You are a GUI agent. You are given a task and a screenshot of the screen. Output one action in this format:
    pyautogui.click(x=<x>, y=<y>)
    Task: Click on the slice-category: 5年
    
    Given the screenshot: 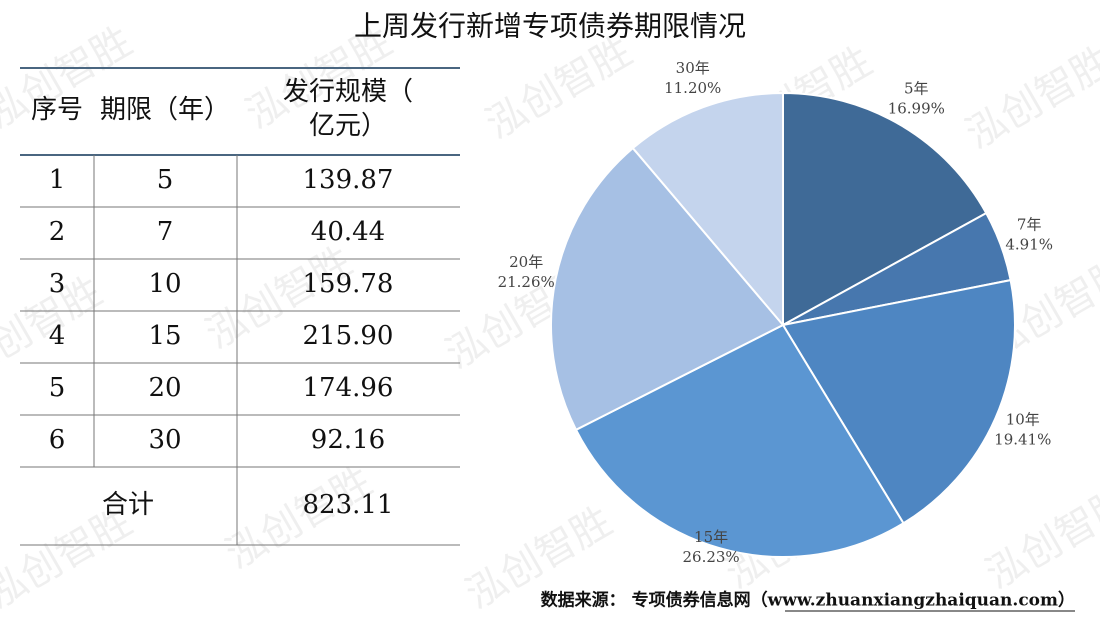 What is the action you would take?
    pyautogui.click(x=916, y=88)
    